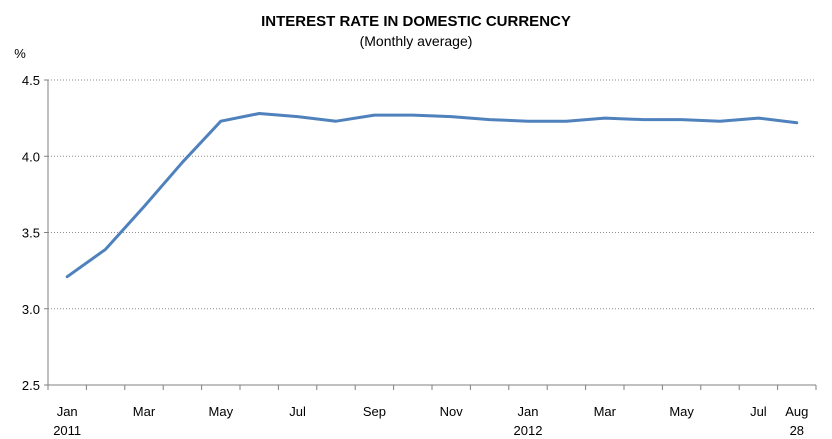 The width and height of the screenshot is (832, 439). What do you see at coordinates (416, 21) in the screenshot?
I see `chart-title: INTEREST RATE IN DOMESTIC CURRENCY` at bounding box center [416, 21].